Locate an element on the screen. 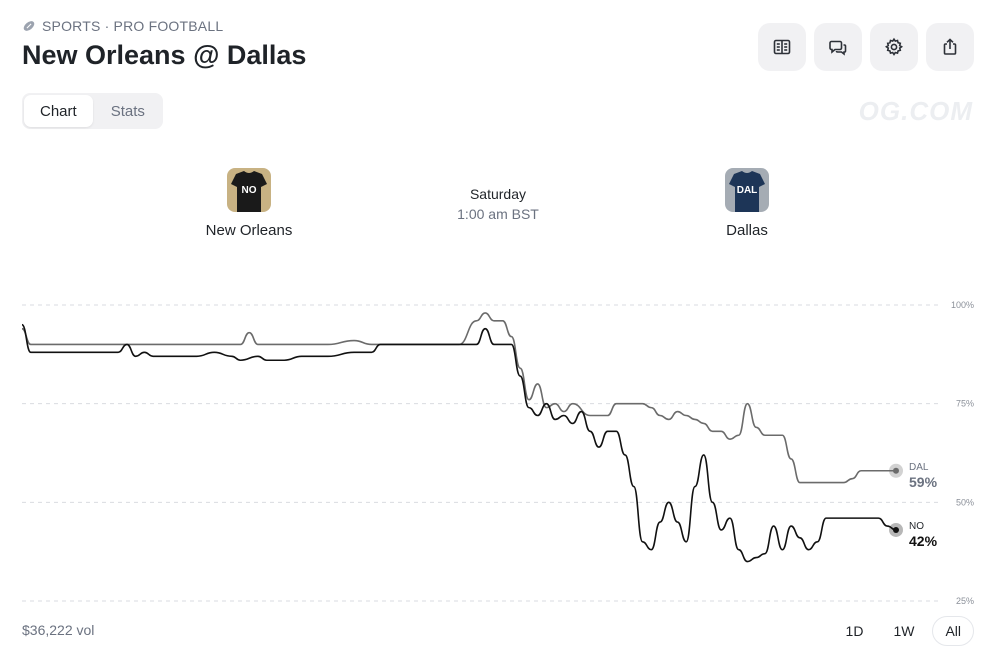 The image size is (995, 663). share-button is located at coordinates (950, 47).